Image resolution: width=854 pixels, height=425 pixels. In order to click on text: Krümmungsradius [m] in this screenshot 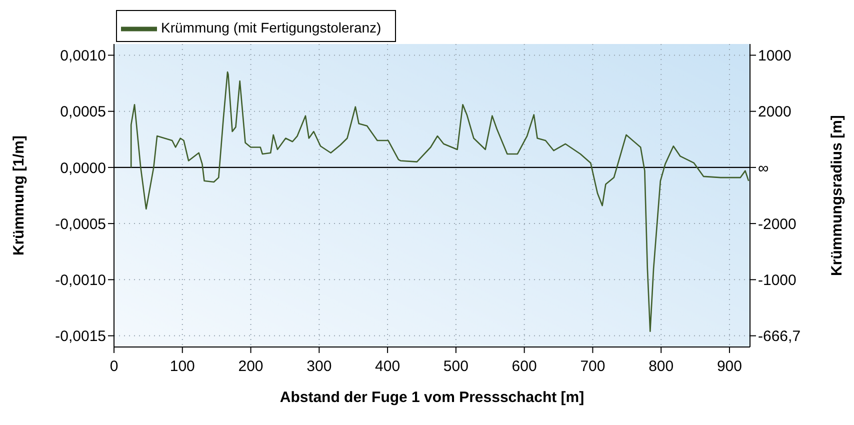, I will do `click(837, 195)`.